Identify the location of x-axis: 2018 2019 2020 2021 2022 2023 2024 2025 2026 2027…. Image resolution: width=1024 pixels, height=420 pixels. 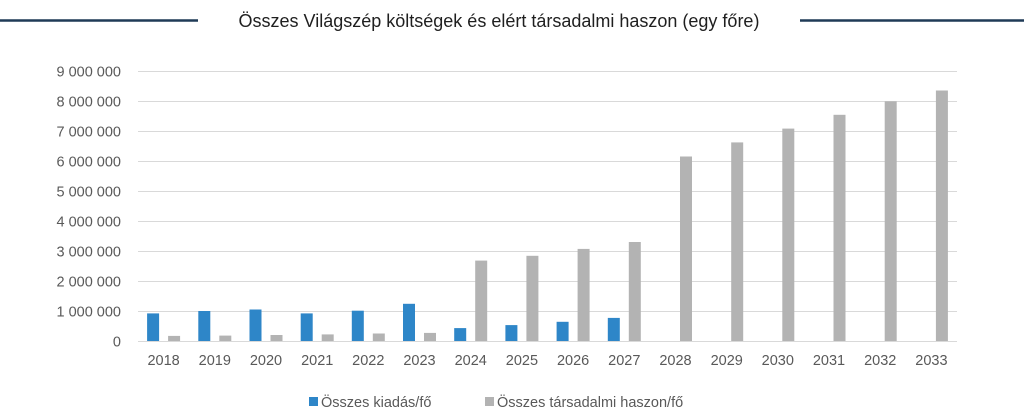
(547, 361).